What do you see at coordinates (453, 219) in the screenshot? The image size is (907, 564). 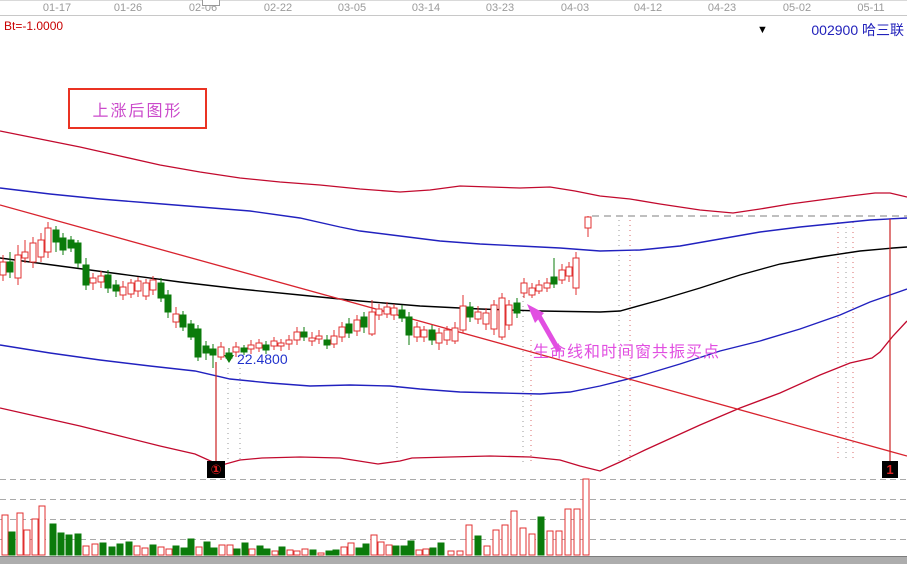 I see `upper-blue` at bounding box center [453, 219].